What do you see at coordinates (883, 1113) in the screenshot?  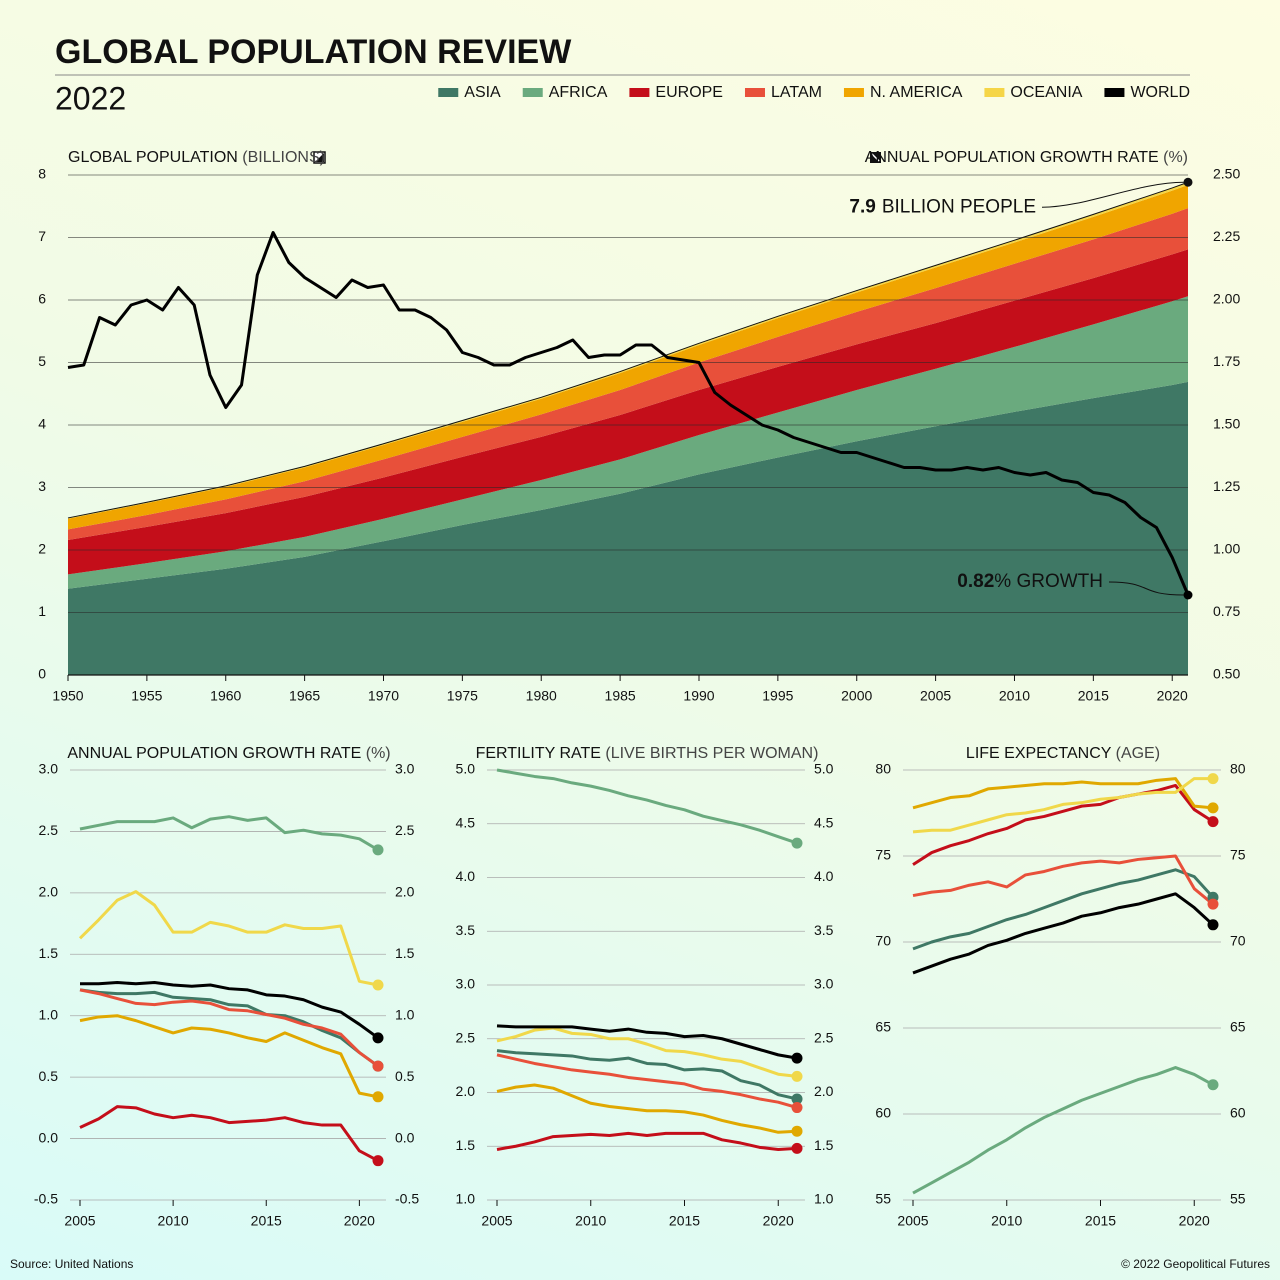 I see `y-tick-label: 60` at bounding box center [883, 1113].